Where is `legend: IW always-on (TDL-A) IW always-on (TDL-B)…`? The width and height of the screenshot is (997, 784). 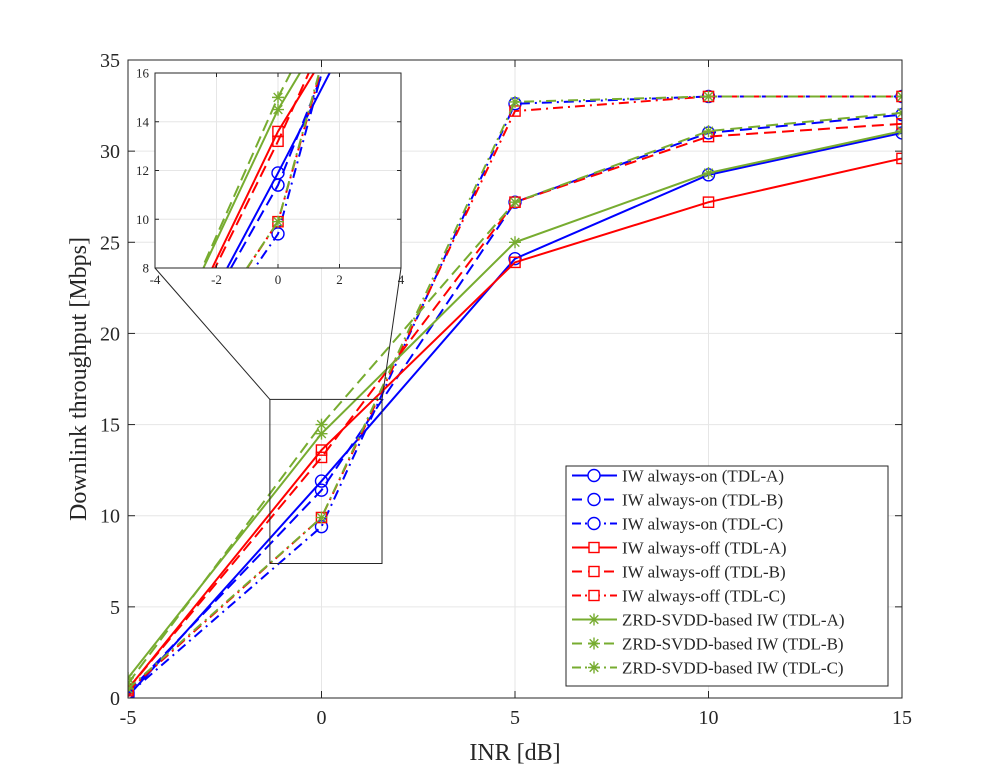
legend: IW always-on (TDL-A) IW always-on (TDL-B)… is located at coordinates (727, 576).